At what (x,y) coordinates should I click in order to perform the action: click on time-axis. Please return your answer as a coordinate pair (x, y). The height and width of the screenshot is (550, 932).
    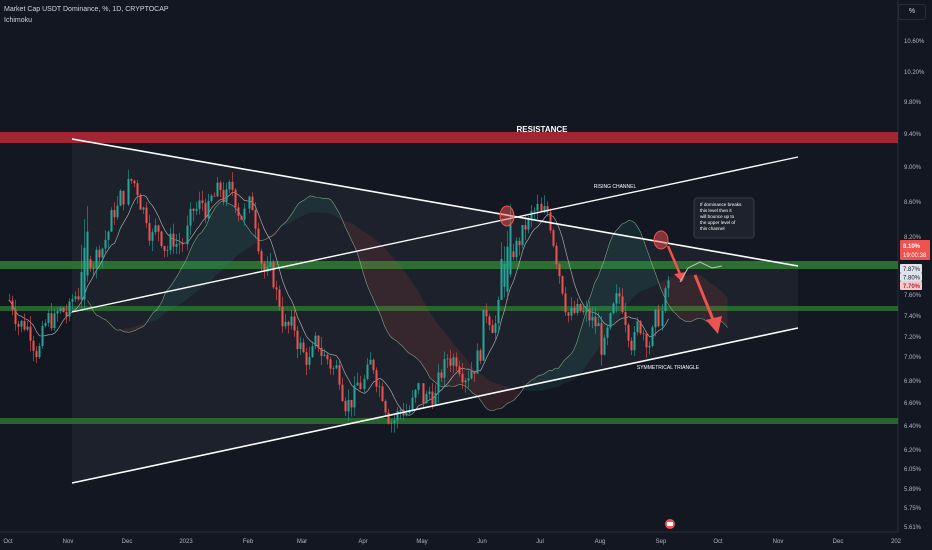
    Looking at the image, I should click on (449, 541).